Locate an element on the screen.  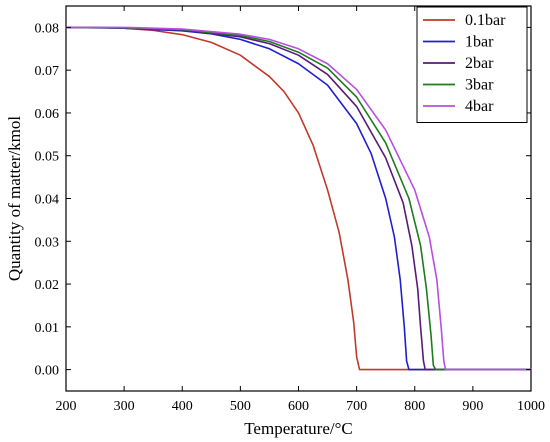
y-tick-label: 0.08 is located at coordinates (47, 28).